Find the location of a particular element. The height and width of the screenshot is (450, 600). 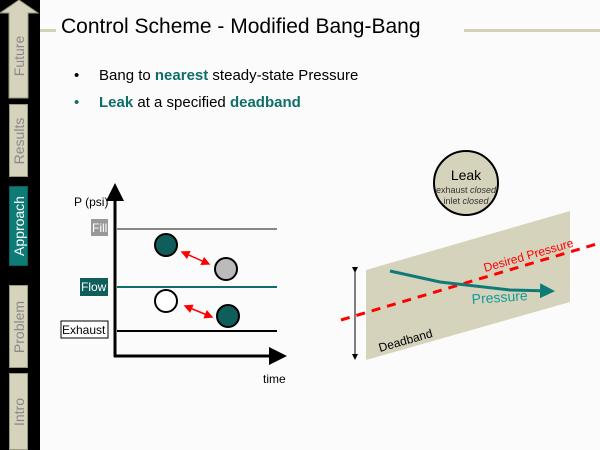

nav-tab-future: Future is located at coordinates (18, 56).